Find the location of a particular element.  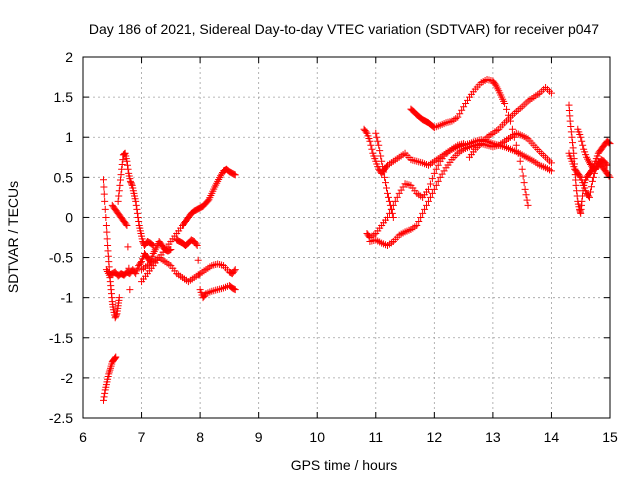

x-tick-label: 6 is located at coordinates (83, 437).